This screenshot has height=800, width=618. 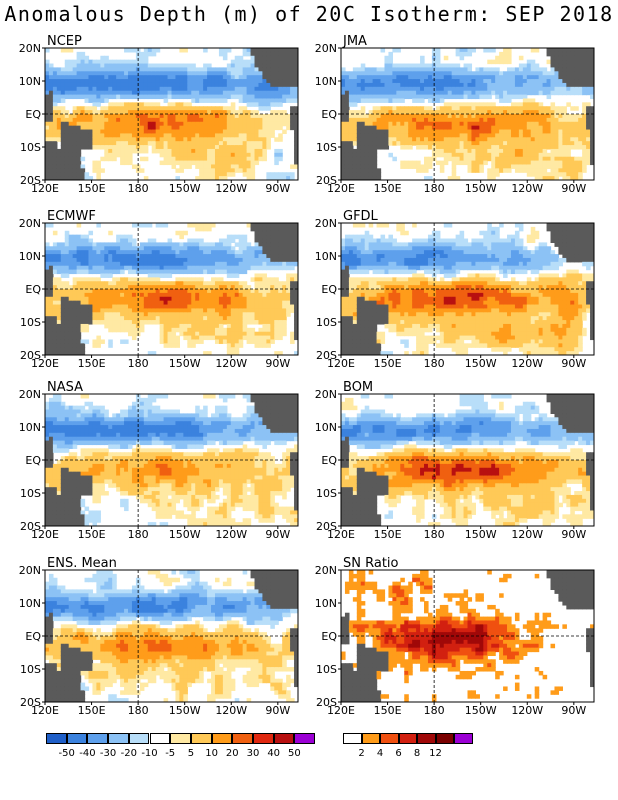 What do you see at coordinates (380, 753) in the screenshot?
I see `colorbar-tick-label: 4` at bounding box center [380, 753].